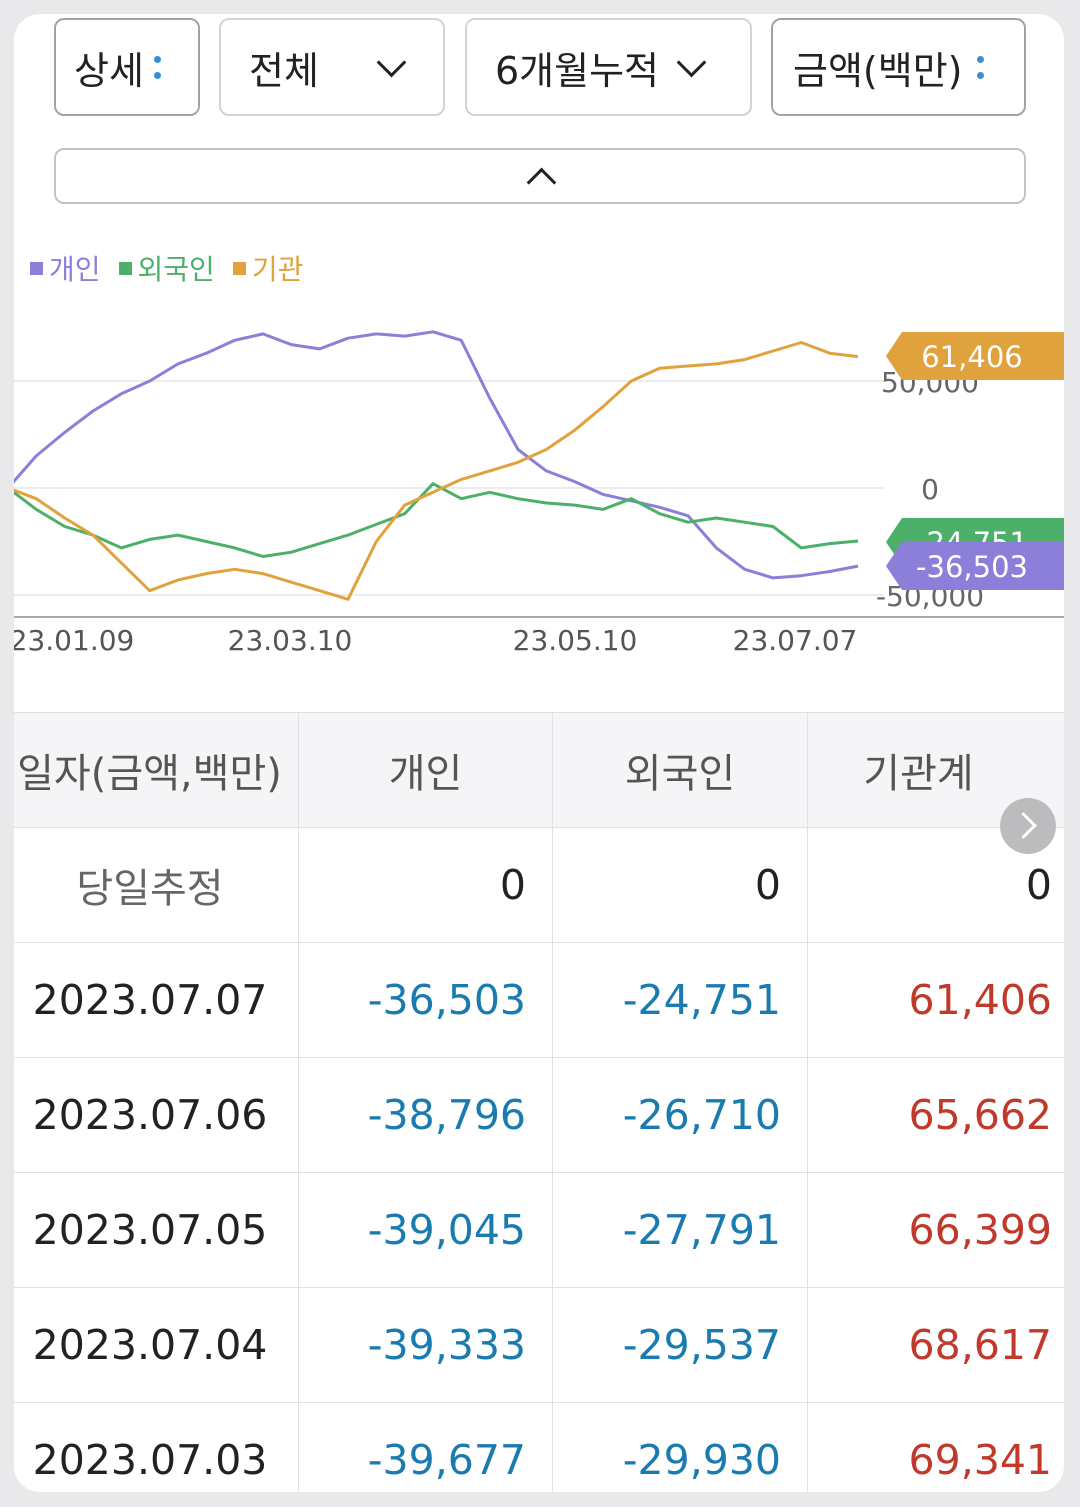  I want to click on detail-menu-button: 상세, so click(127, 67).